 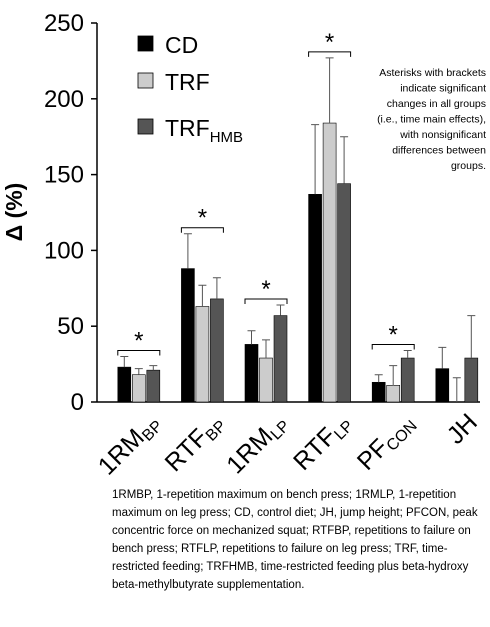 I want to click on y-tick-label: 100, so click(x=64, y=250).